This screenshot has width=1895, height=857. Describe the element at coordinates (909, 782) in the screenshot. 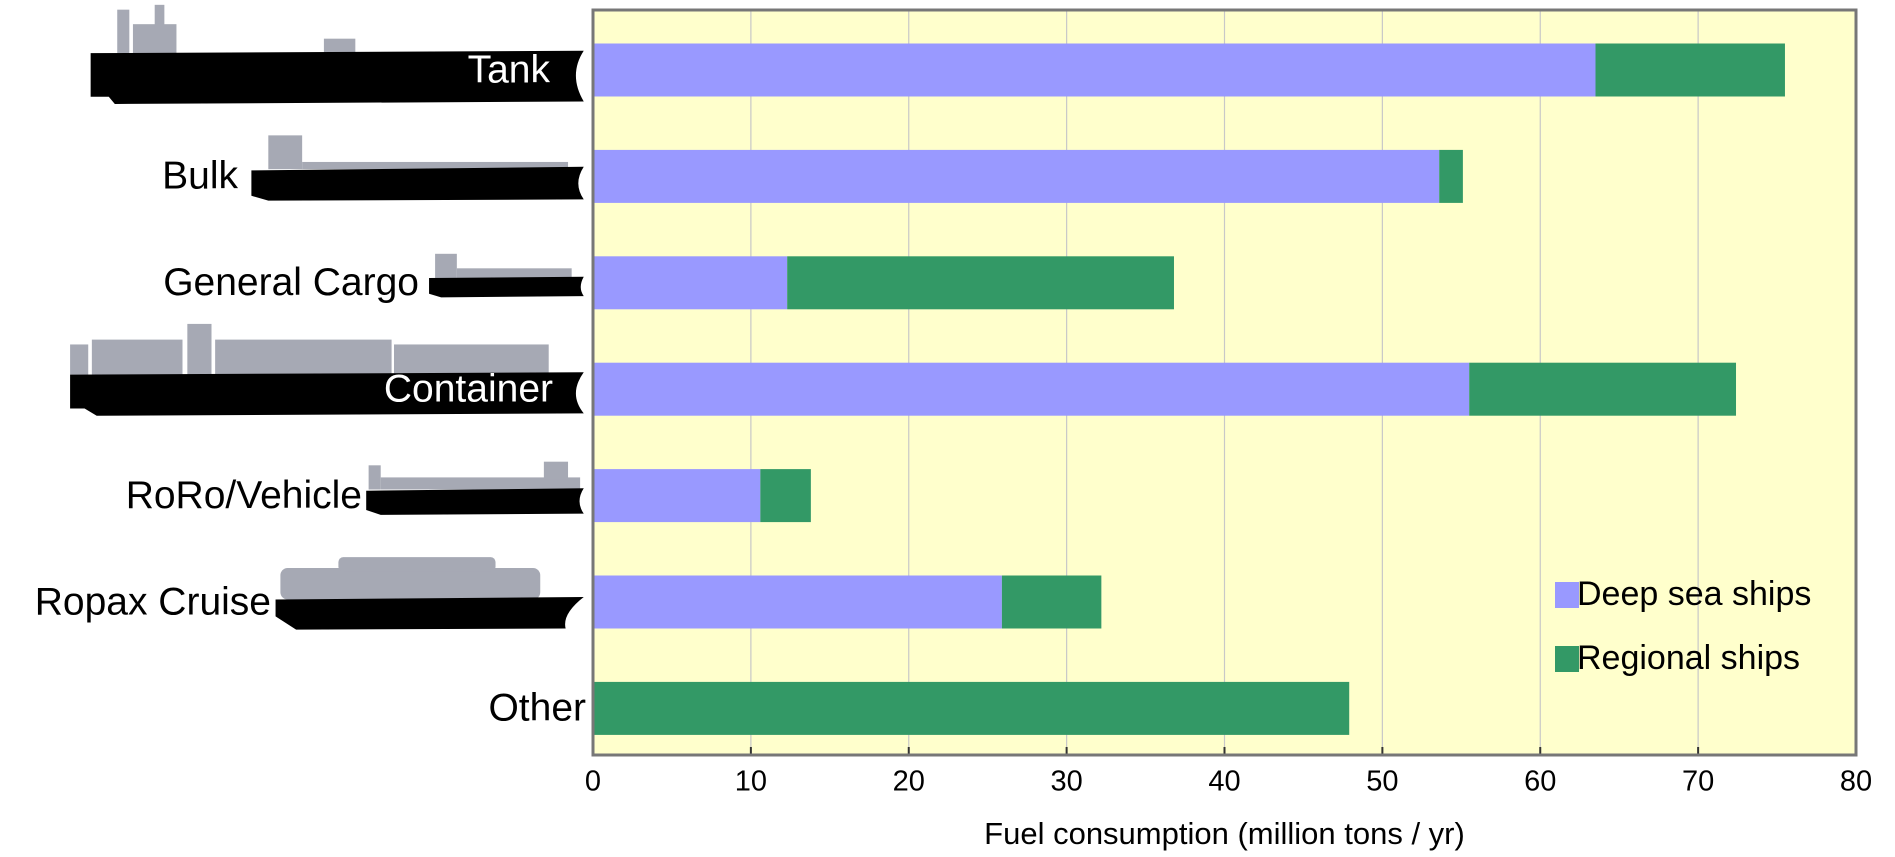

I see `x-tick-label: 20` at that location.